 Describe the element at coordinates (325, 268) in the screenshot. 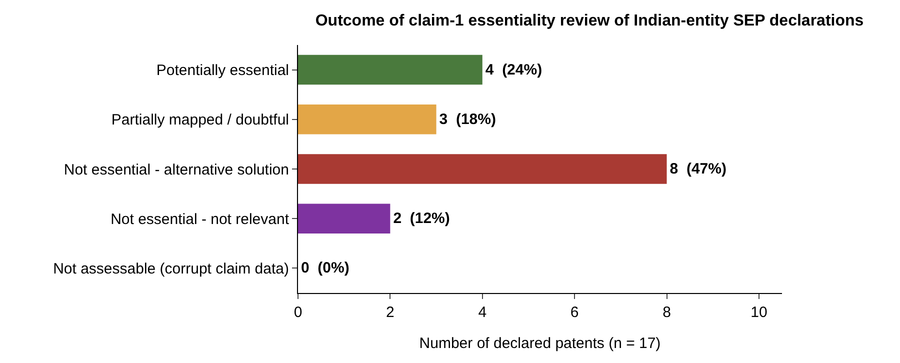

I see `data-label: 0 (0%)` at that location.